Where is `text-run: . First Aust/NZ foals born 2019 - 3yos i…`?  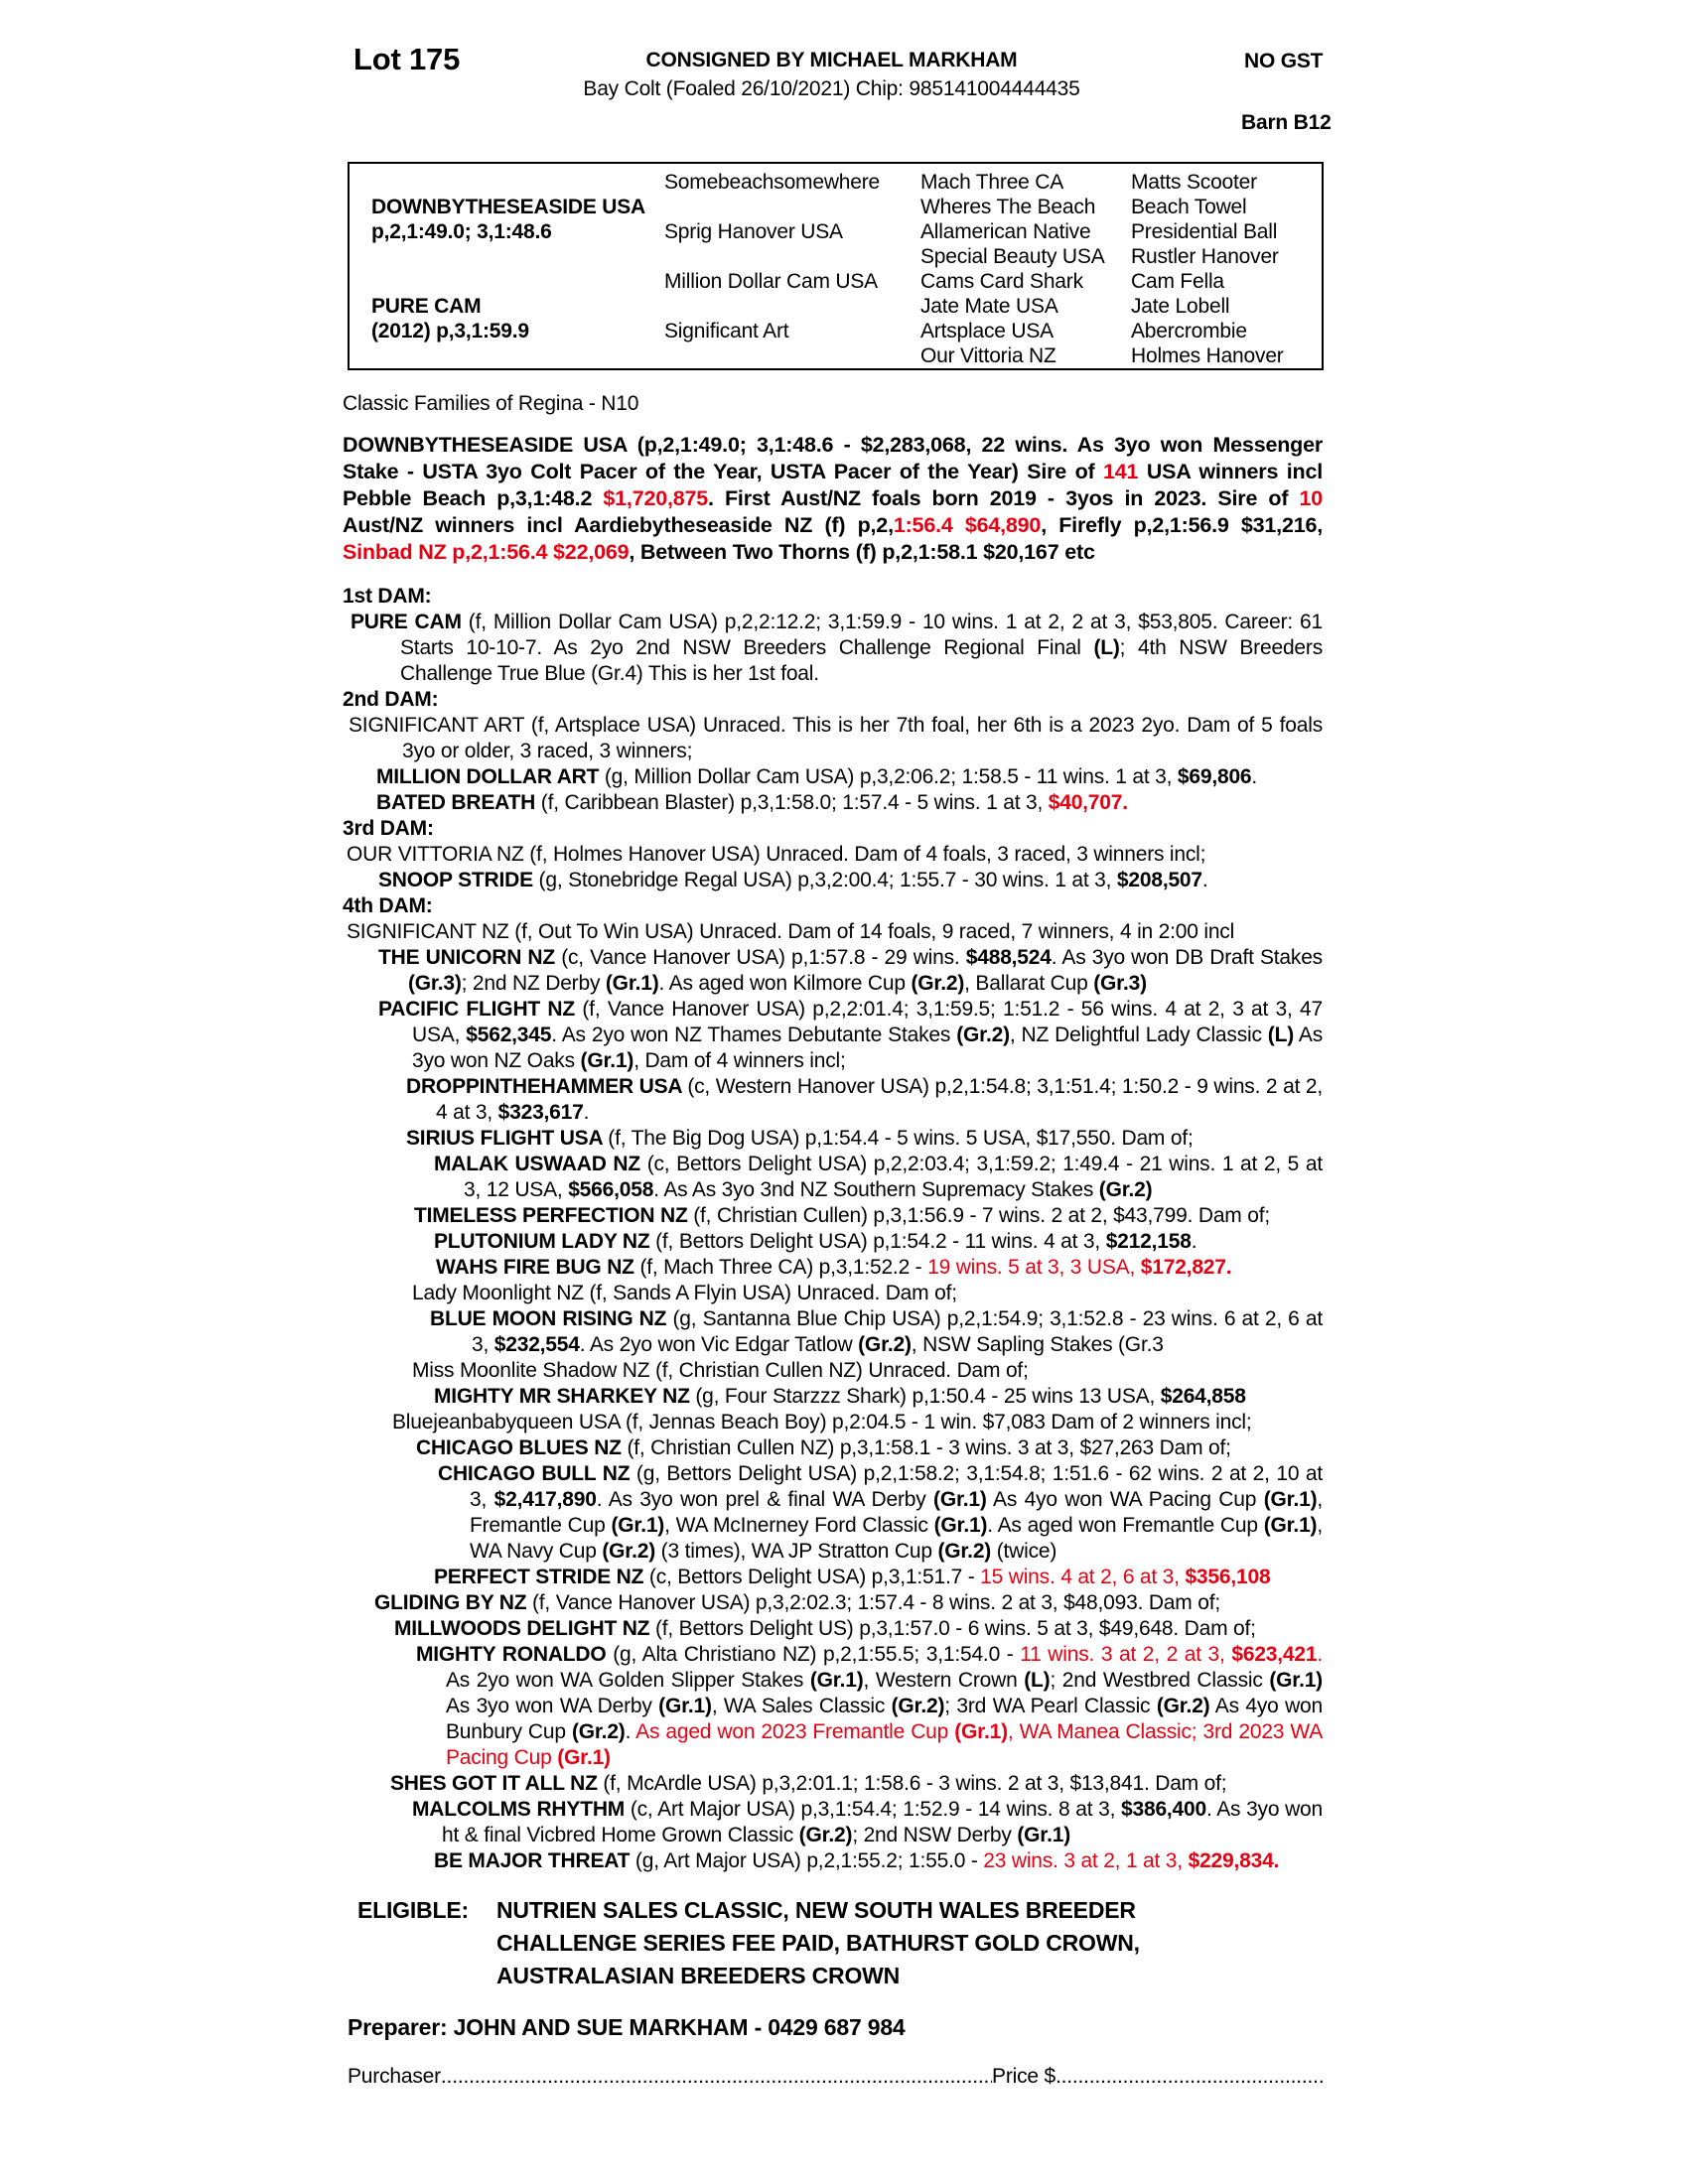 text-run: . First Aust/NZ foals born 2019 - 3yos i… is located at coordinates (1004, 498).